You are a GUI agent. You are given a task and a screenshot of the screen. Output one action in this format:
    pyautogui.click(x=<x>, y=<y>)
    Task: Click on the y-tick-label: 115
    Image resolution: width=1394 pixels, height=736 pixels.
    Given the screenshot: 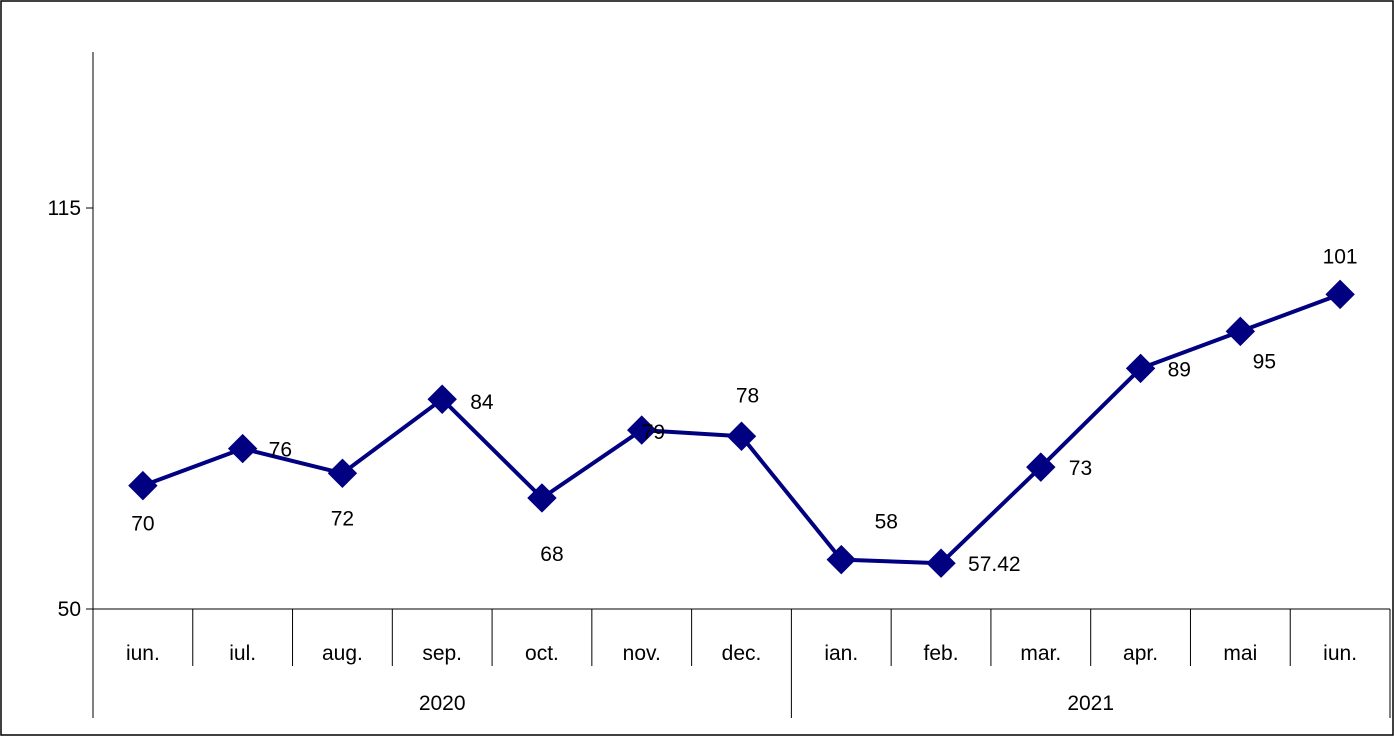 What is the action you would take?
    pyautogui.click(x=64, y=208)
    